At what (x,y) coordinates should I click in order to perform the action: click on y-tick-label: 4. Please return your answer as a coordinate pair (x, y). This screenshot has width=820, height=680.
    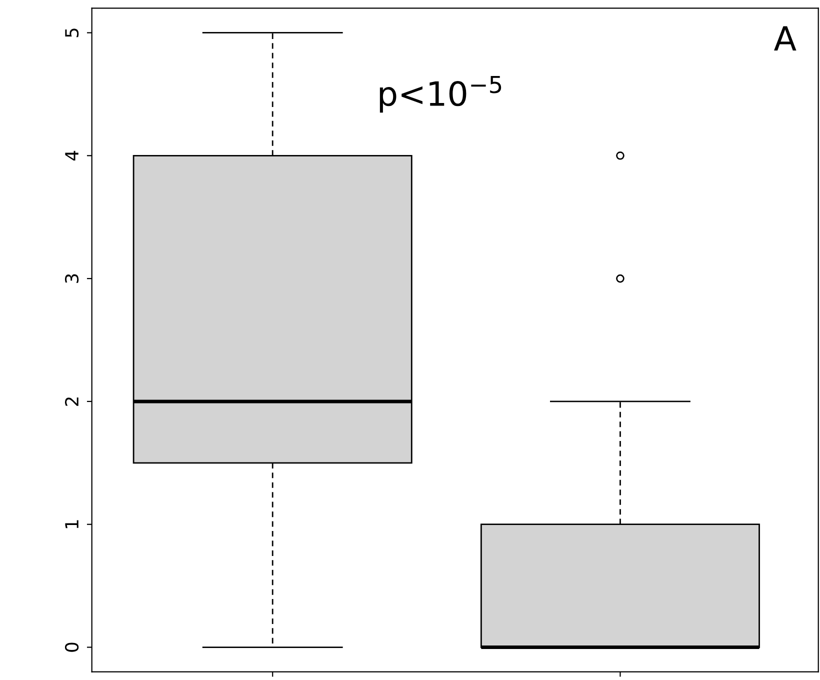
    Looking at the image, I should click on (71, 155).